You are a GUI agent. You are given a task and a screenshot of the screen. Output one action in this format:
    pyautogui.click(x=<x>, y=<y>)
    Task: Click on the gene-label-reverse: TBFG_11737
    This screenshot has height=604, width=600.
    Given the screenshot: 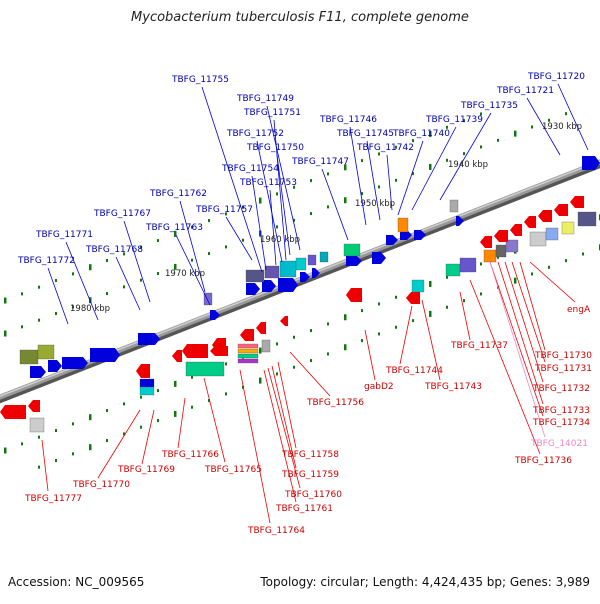 What is the action you would take?
    pyautogui.click(x=479, y=346)
    